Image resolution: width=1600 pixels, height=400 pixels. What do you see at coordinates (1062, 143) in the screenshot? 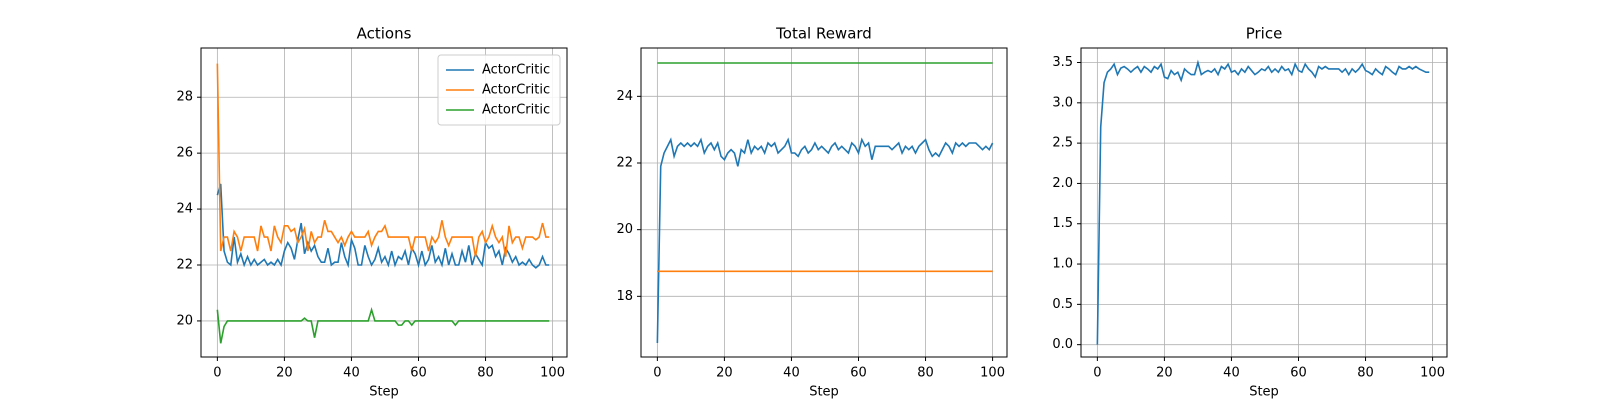
I see `y-tick-label: 2.5` at bounding box center [1062, 143].